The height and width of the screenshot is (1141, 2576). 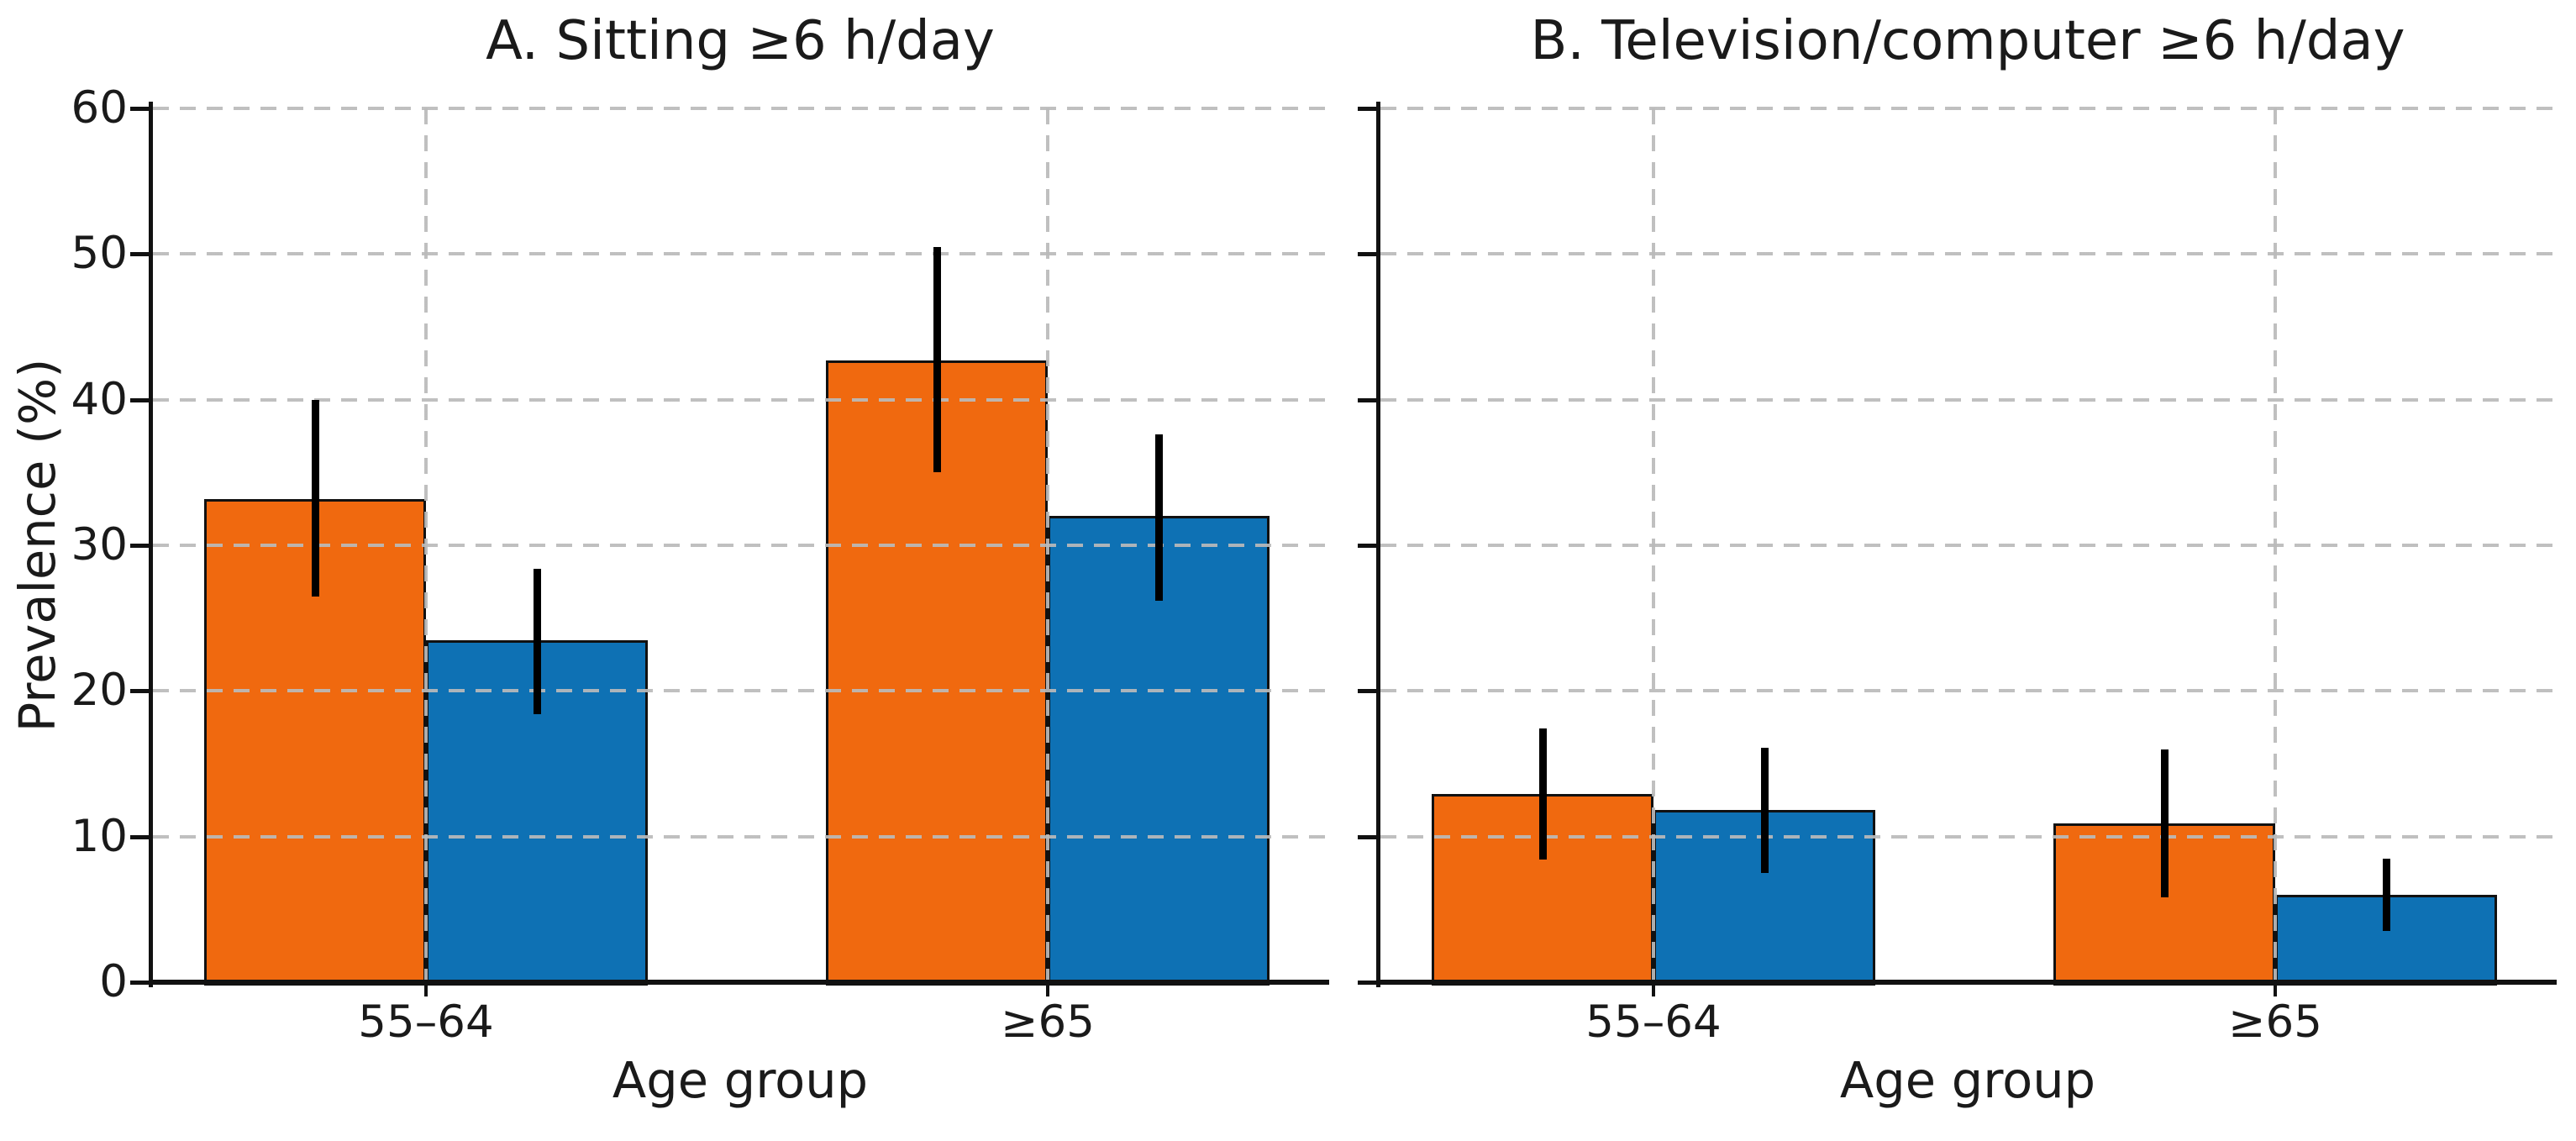 I want to click on panel-b-x-axis-label: Age group, so click(x=1967, y=1080).